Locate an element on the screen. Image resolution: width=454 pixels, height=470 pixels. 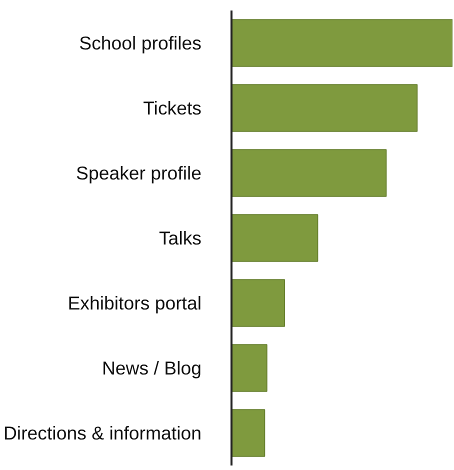
y-tick-label: Directions & information is located at coordinates (102, 433).